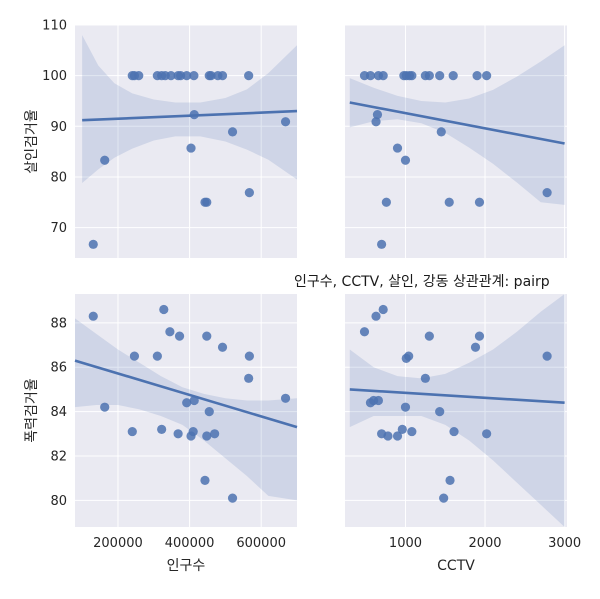 The width and height of the screenshot is (600, 599). Describe the element at coordinates (186, 566) in the screenshot. I see `x-axis-label: 인구수` at that location.